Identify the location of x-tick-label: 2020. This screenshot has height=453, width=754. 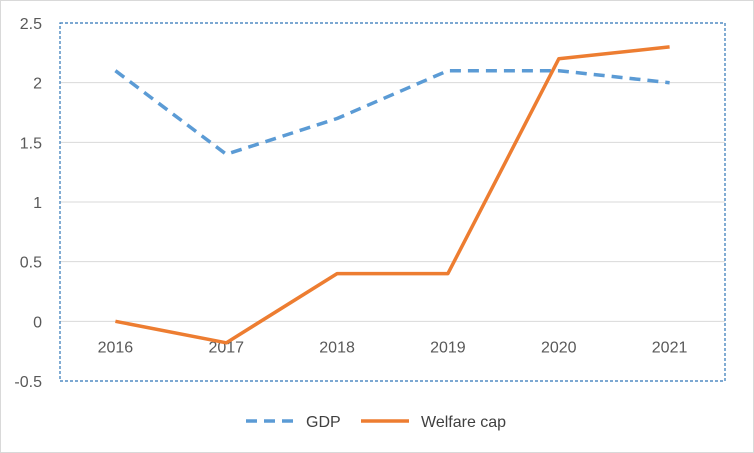
(559, 347).